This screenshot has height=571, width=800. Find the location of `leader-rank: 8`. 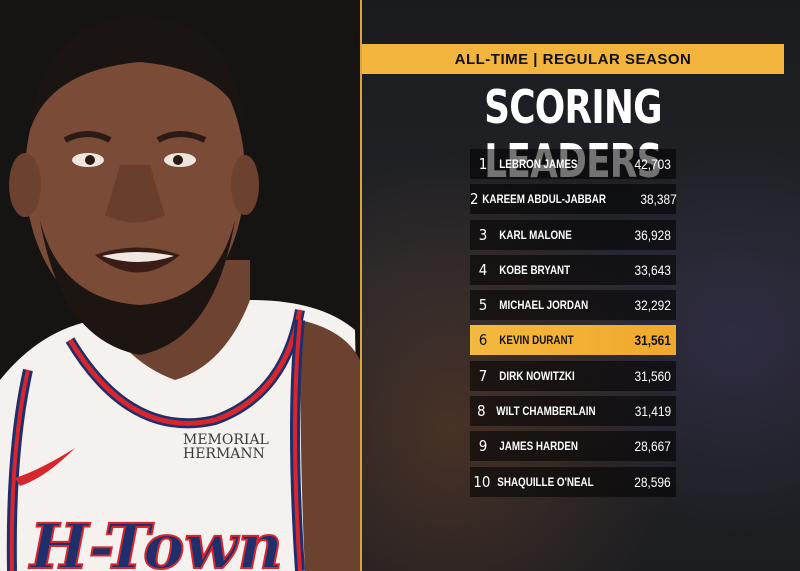

leader-rank: 8 is located at coordinates (481, 411).